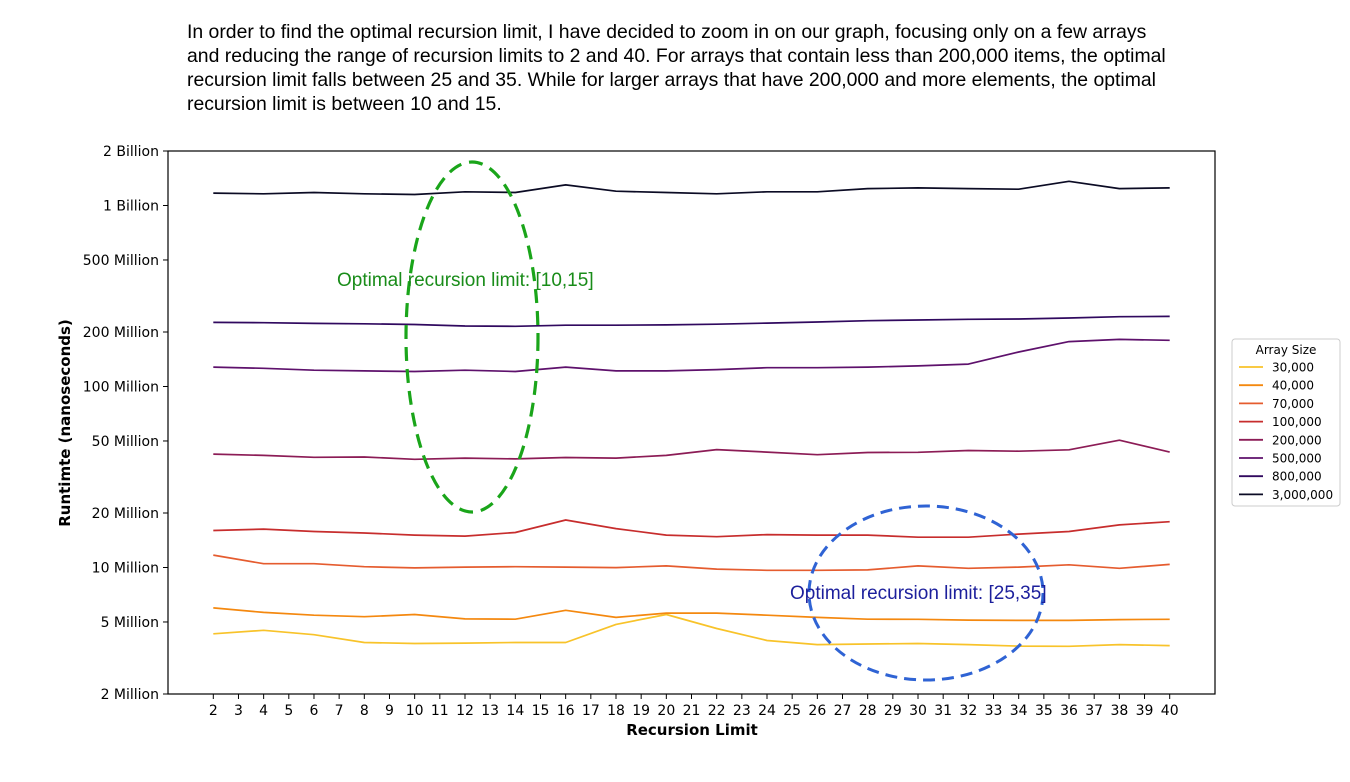  What do you see at coordinates (843, 711) in the screenshot?
I see `x-tick-label: 27` at bounding box center [843, 711].